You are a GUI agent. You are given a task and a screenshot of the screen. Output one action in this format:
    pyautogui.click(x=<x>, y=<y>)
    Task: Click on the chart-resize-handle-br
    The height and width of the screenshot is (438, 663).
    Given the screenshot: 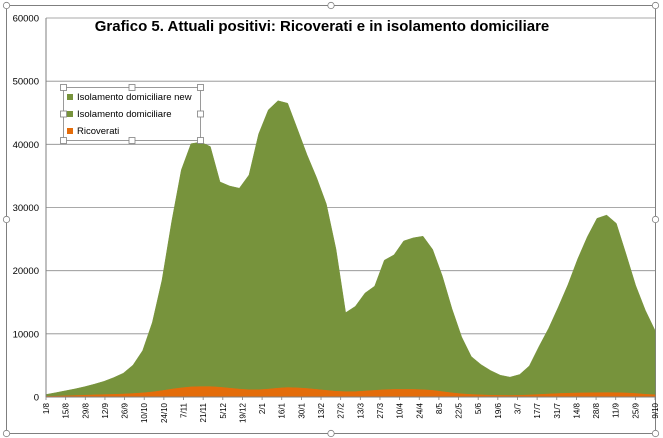 What is the action you would take?
    pyautogui.click(x=655, y=433)
    